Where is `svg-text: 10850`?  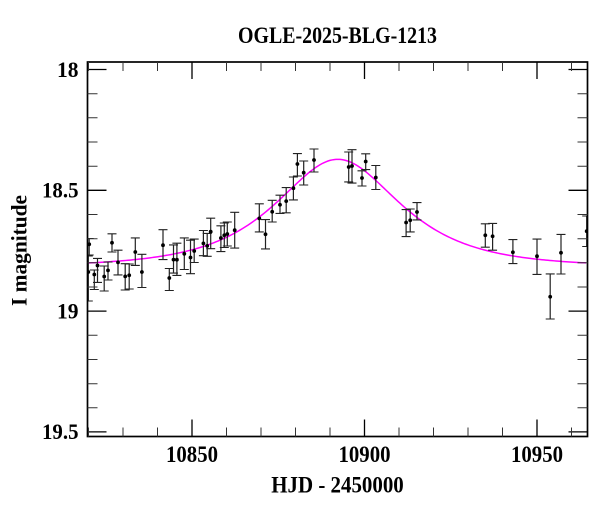
svg-text: 10850 is located at coordinates (192, 454).